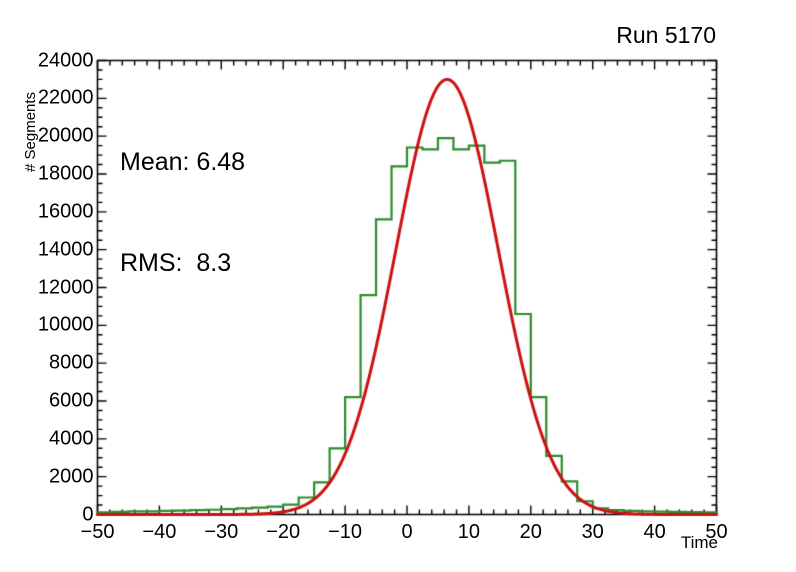 Image resolution: width=796 pixels, height=572 pixels. What do you see at coordinates (65, 60) in the screenshot?
I see `y-tick-label: 24000` at bounding box center [65, 60].